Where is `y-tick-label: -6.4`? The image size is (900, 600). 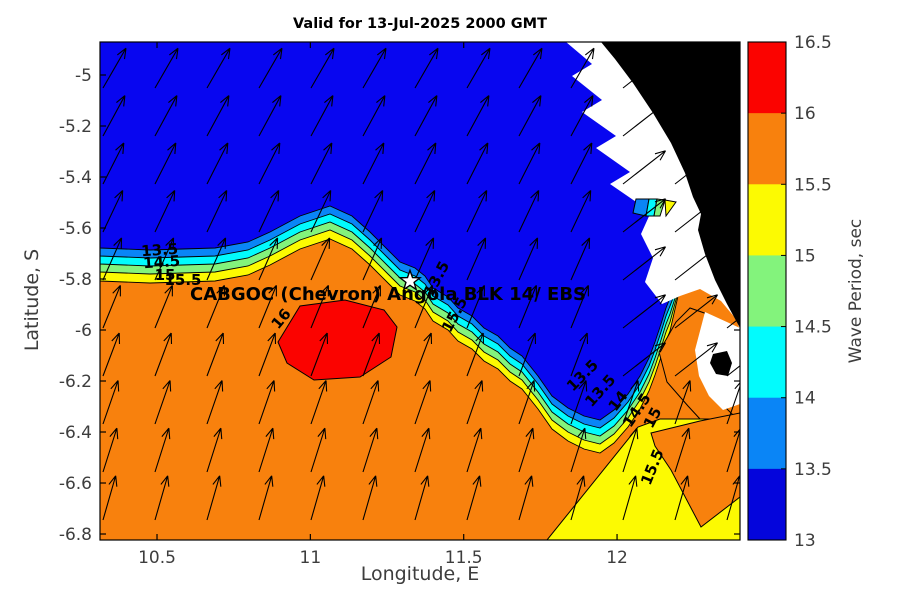 y-tick-label: -6.4 is located at coordinates (75, 433).